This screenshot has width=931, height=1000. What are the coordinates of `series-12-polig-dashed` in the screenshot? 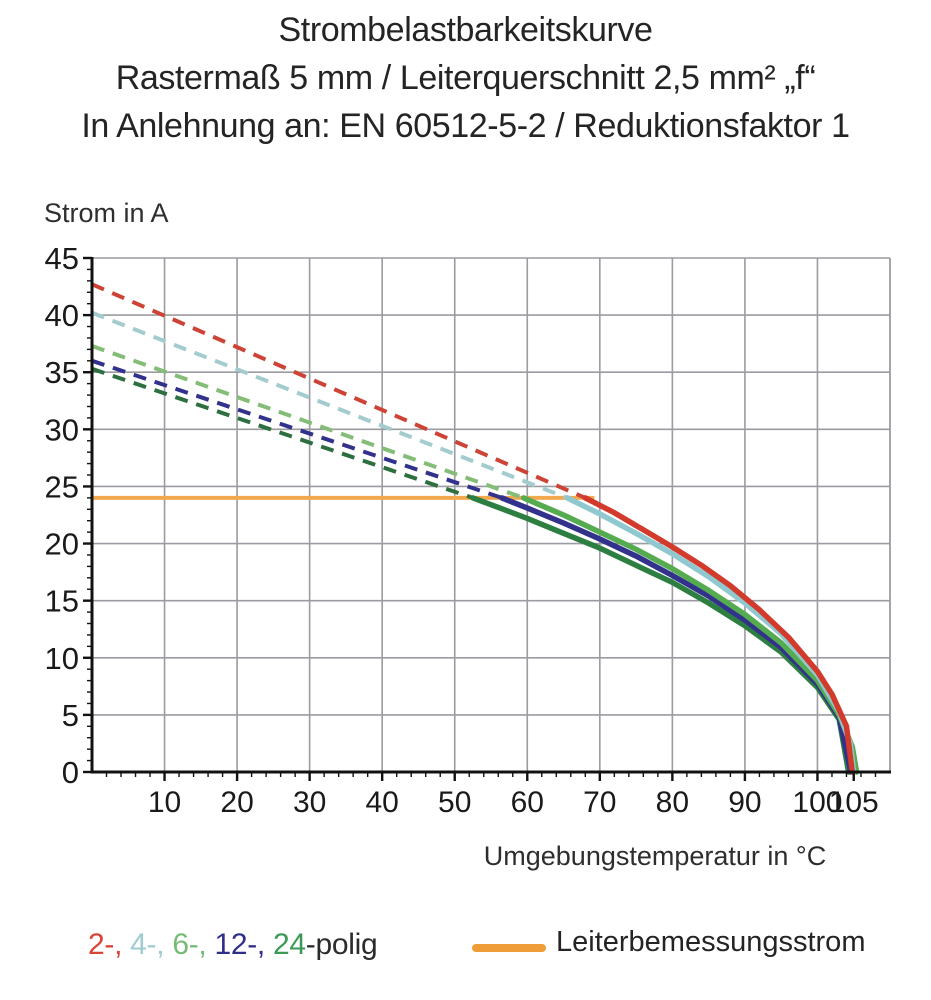 It's located at (297, 429).